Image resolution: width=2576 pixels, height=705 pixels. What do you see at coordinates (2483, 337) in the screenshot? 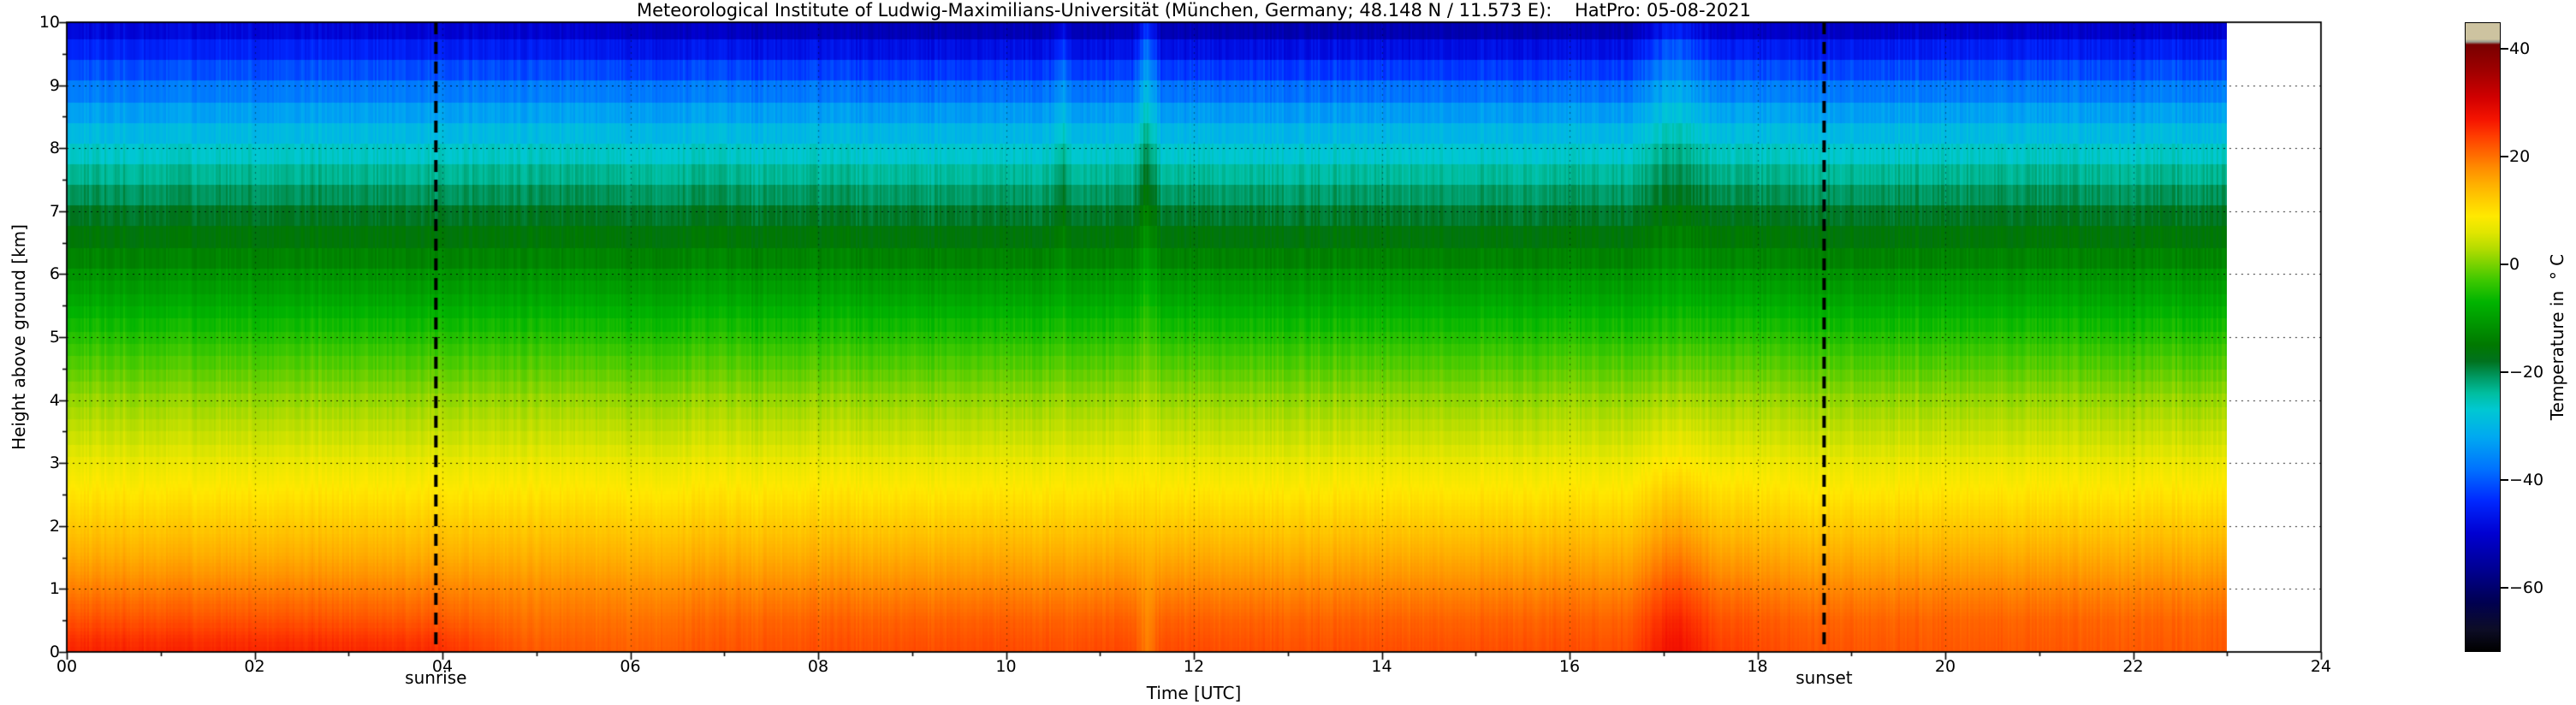
I see `colorbar` at bounding box center [2483, 337].